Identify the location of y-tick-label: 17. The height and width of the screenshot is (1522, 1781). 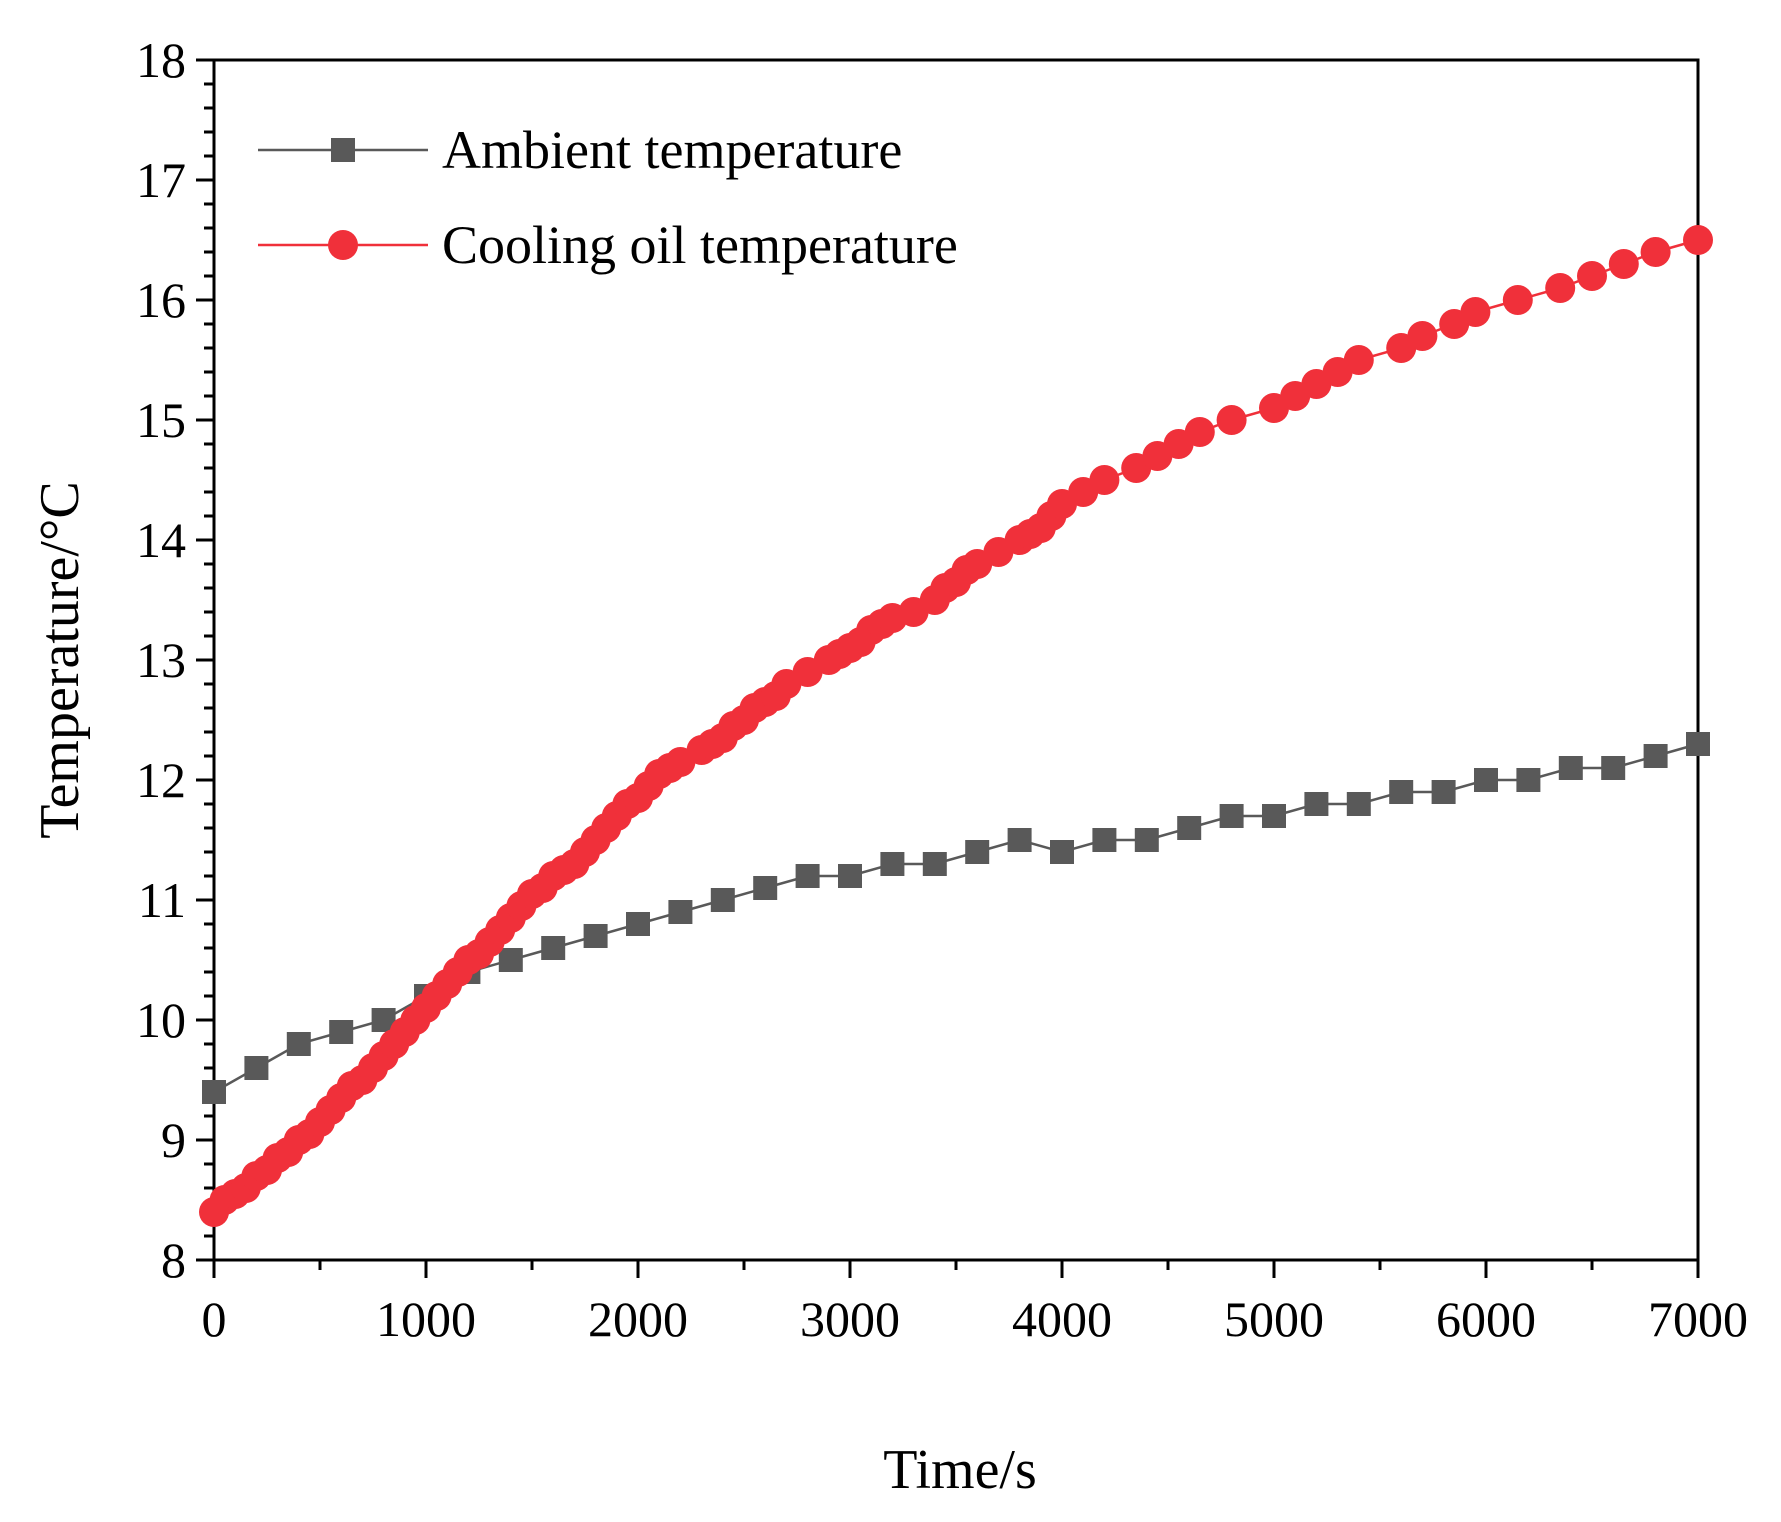
(161, 180).